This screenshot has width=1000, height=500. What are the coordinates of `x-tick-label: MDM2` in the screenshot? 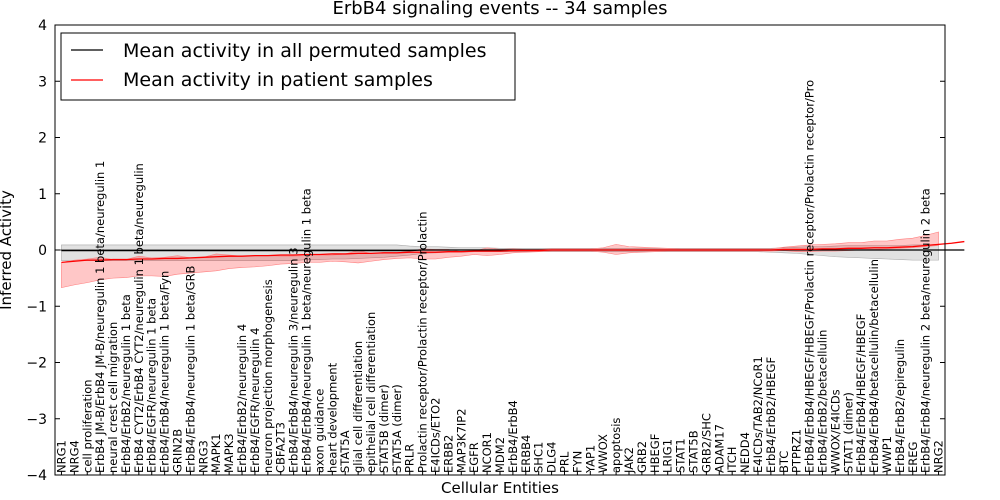 It's located at (500, 455).